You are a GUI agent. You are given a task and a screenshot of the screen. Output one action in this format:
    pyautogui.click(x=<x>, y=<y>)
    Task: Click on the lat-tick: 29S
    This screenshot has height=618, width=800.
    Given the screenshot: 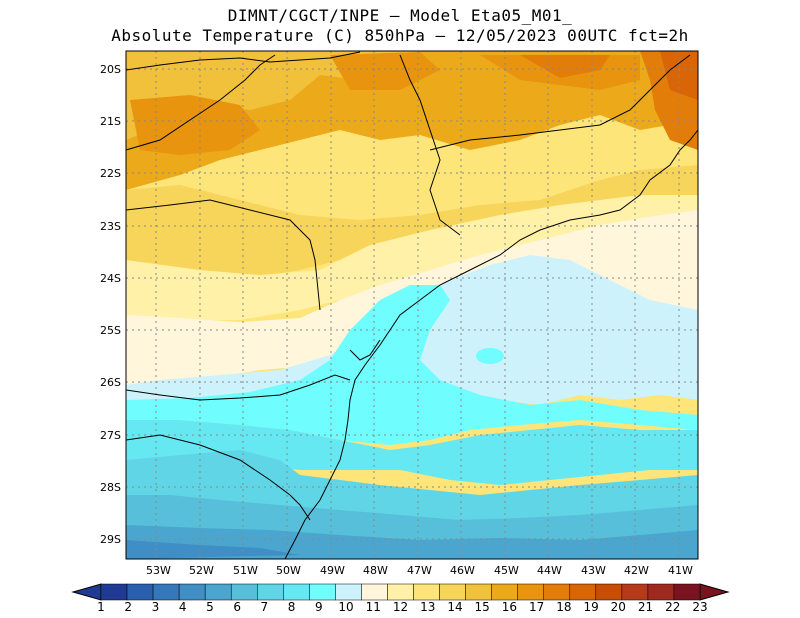 What is the action you would take?
    pyautogui.click(x=110, y=539)
    